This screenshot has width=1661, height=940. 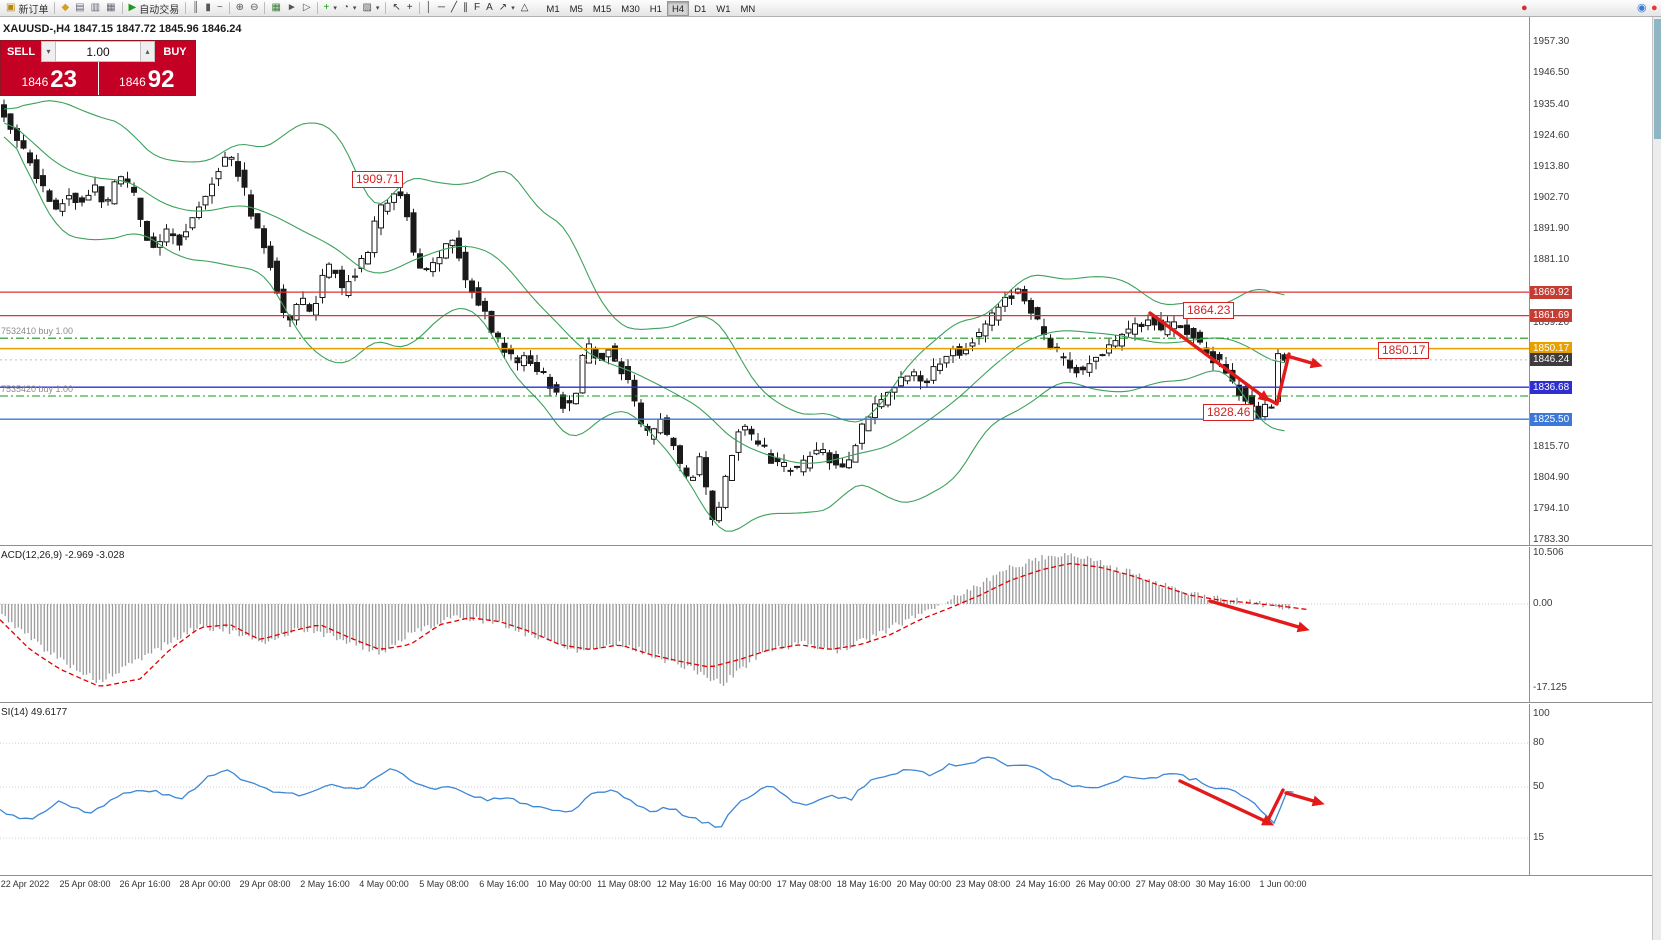 What do you see at coordinates (1656, 478) in the screenshot?
I see `vertical-scrollbar` at bounding box center [1656, 478].